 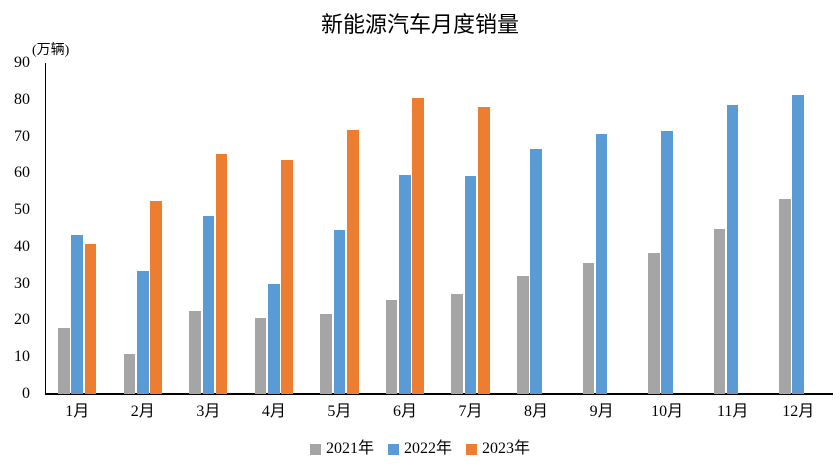 I want to click on x-axis-tick-label: 10月, so click(x=667, y=411).